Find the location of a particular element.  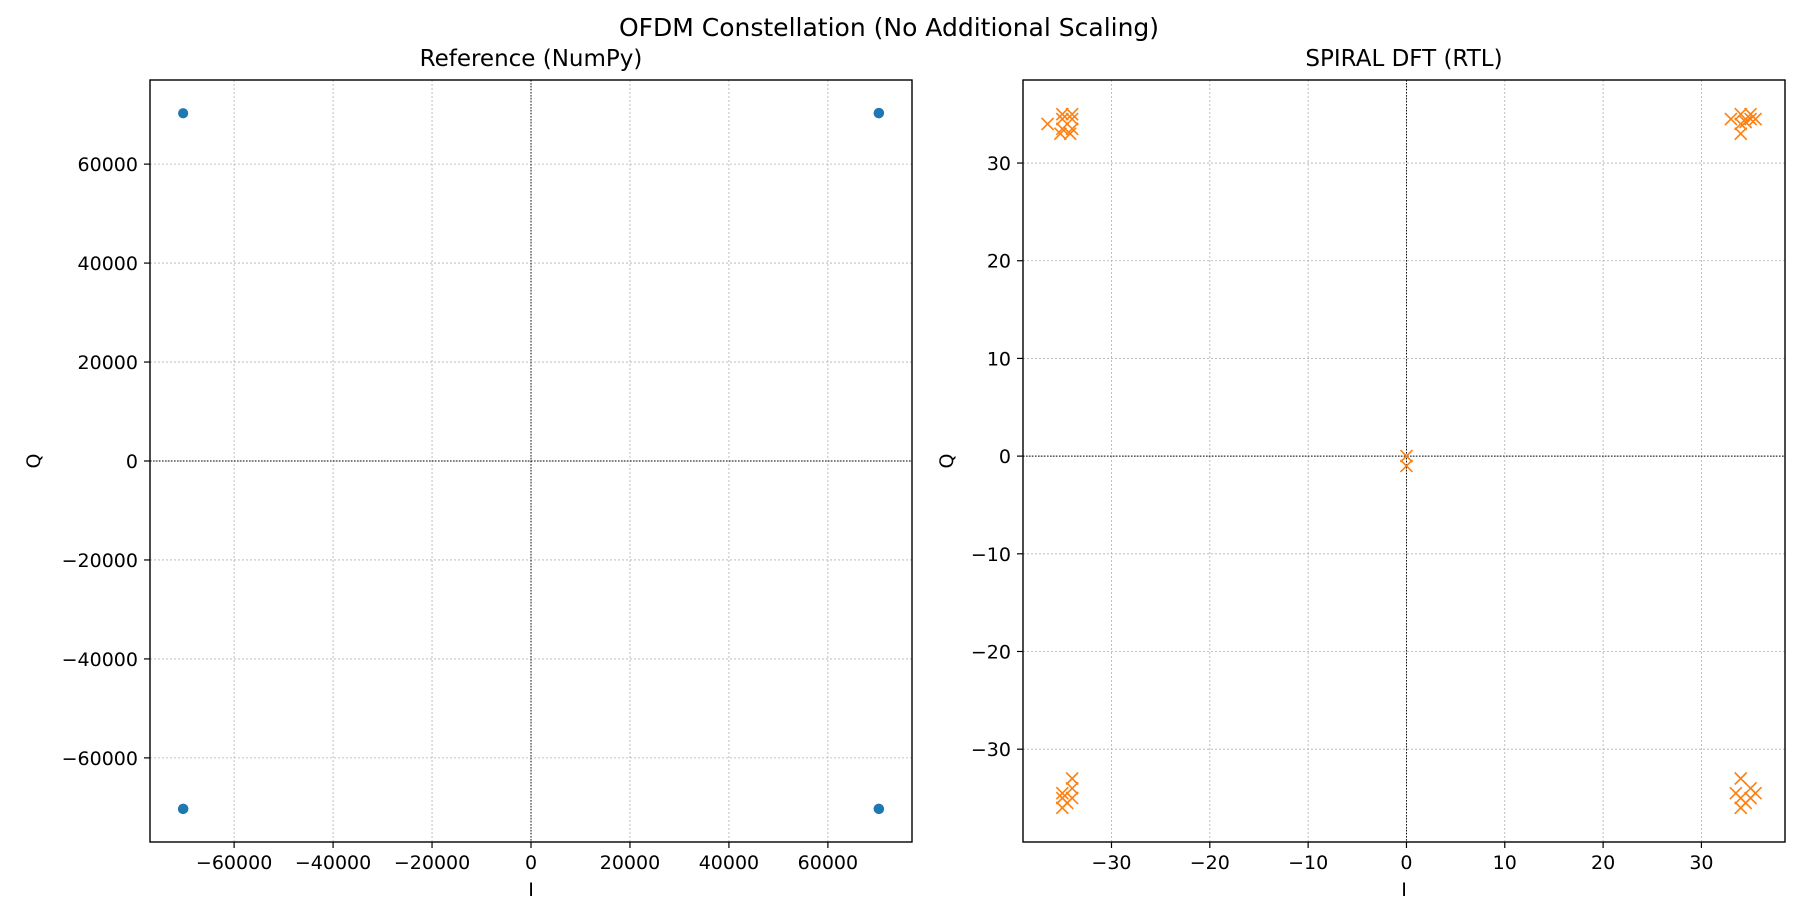

x-tick-label: −20000 is located at coordinates (432, 863).